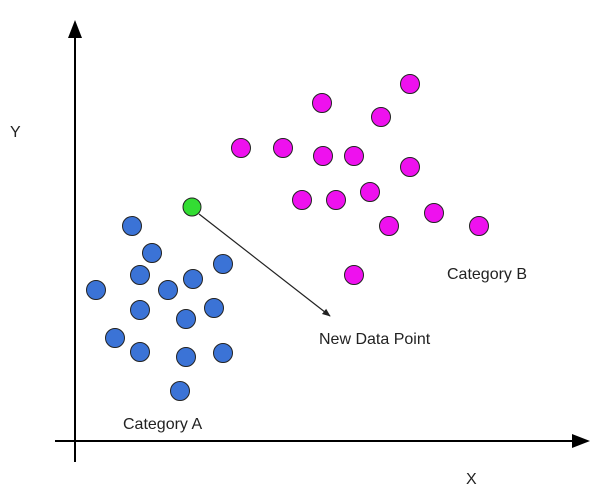 This screenshot has height=498, width=596. What do you see at coordinates (75, 29) in the screenshot?
I see `y-axis-arrowhead` at bounding box center [75, 29].